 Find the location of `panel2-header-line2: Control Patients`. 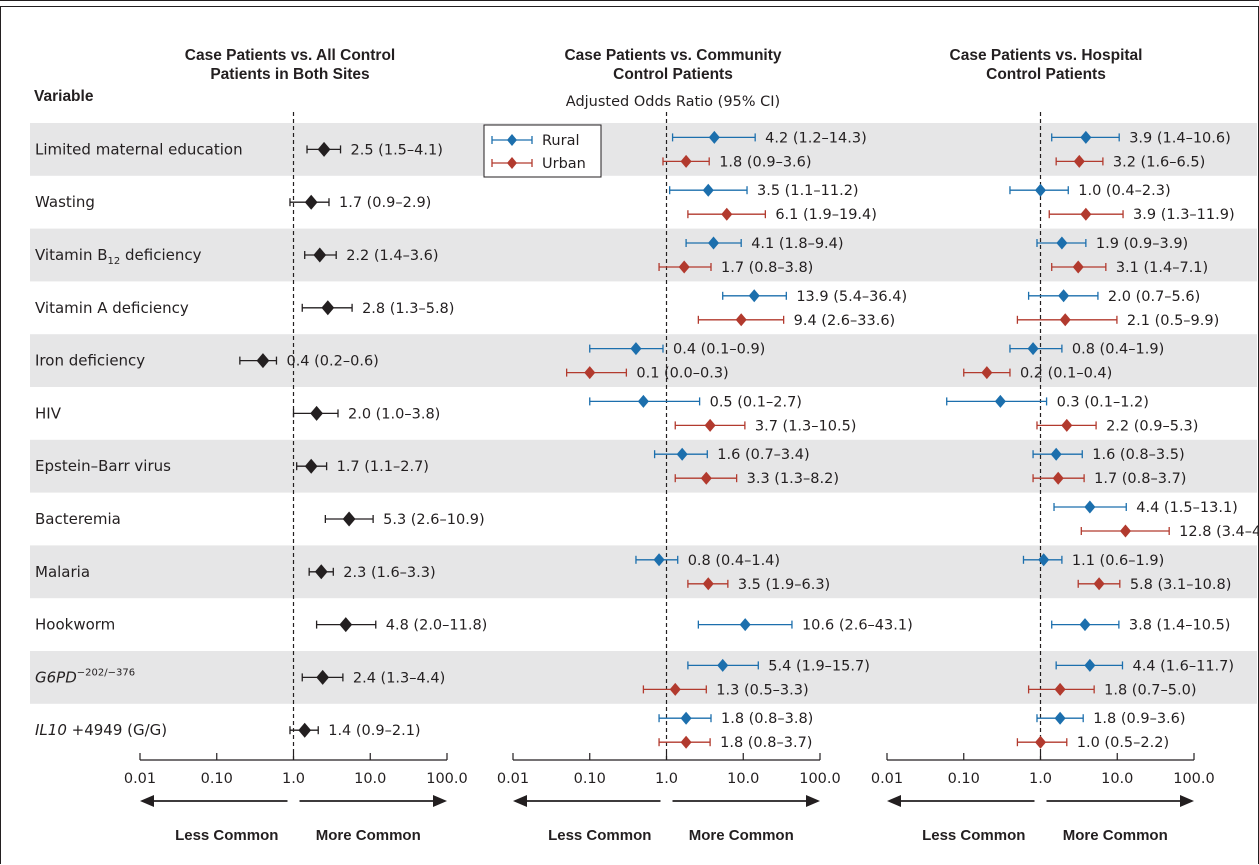

panel2-header-line2: Control Patients is located at coordinates (673, 74).